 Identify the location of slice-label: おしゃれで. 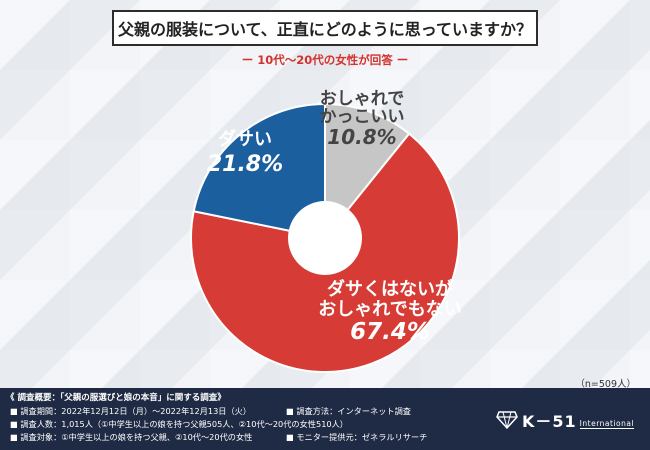
(362, 99).